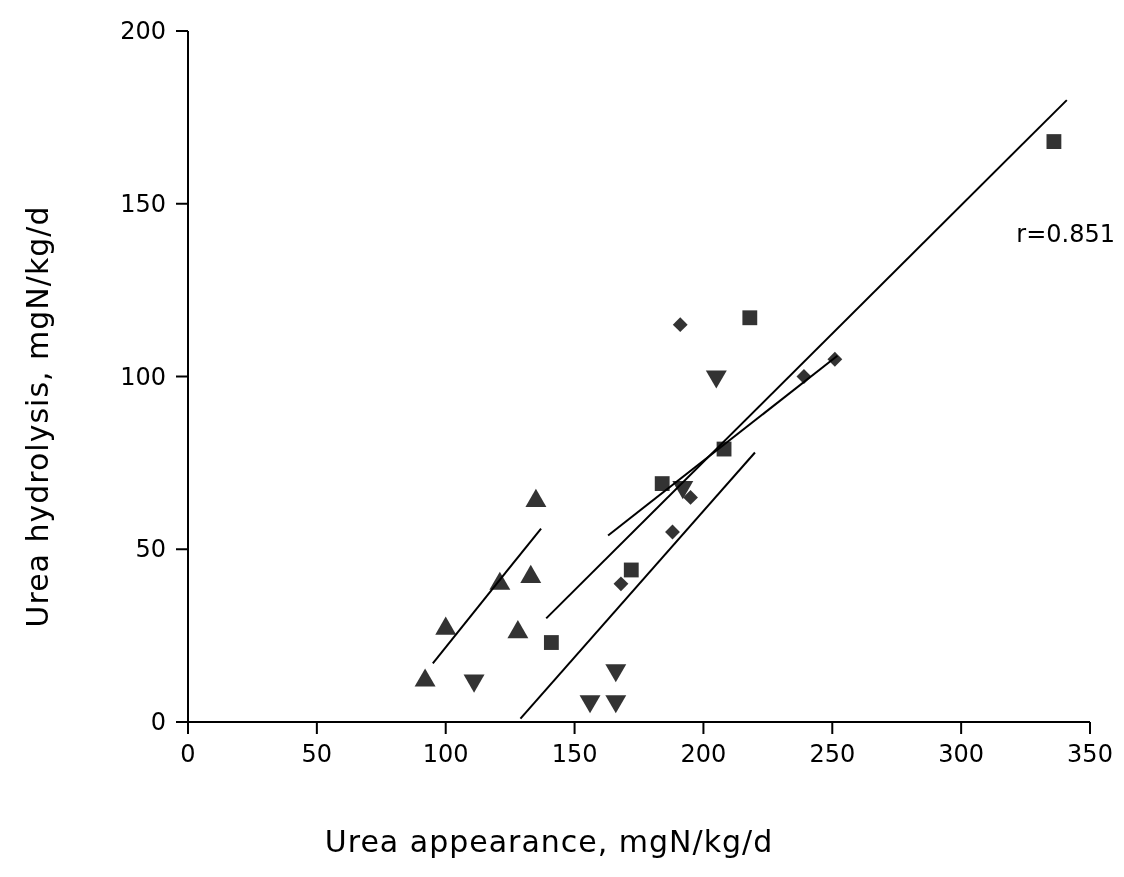 Image resolution: width=1124 pixels, height=877 pixels. Describe the element at coordinates (1090, 754) in the screenshot. I see `x-tick-label: 350` at that location.